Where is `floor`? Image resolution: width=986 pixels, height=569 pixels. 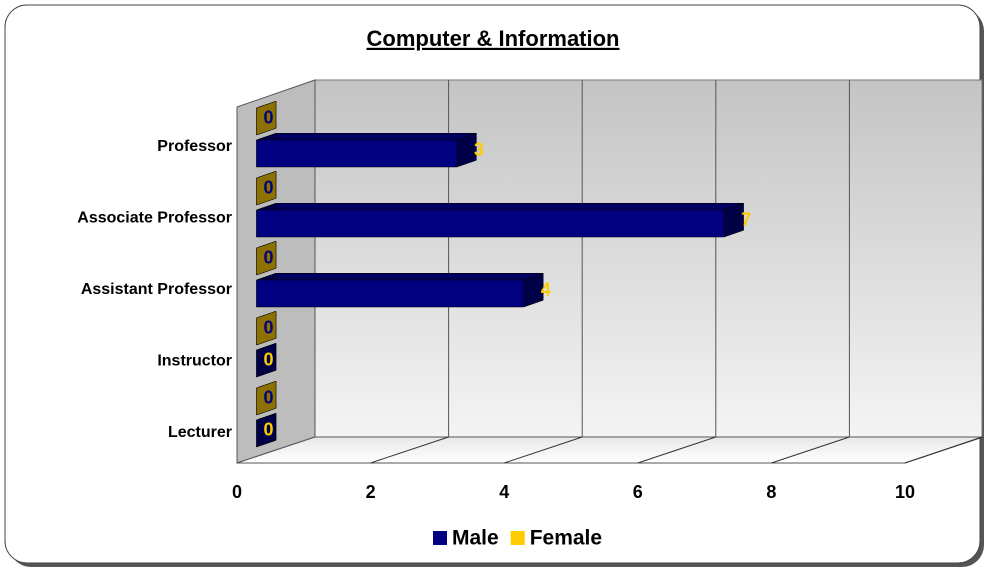 floor is located at coordinates (609, 450).